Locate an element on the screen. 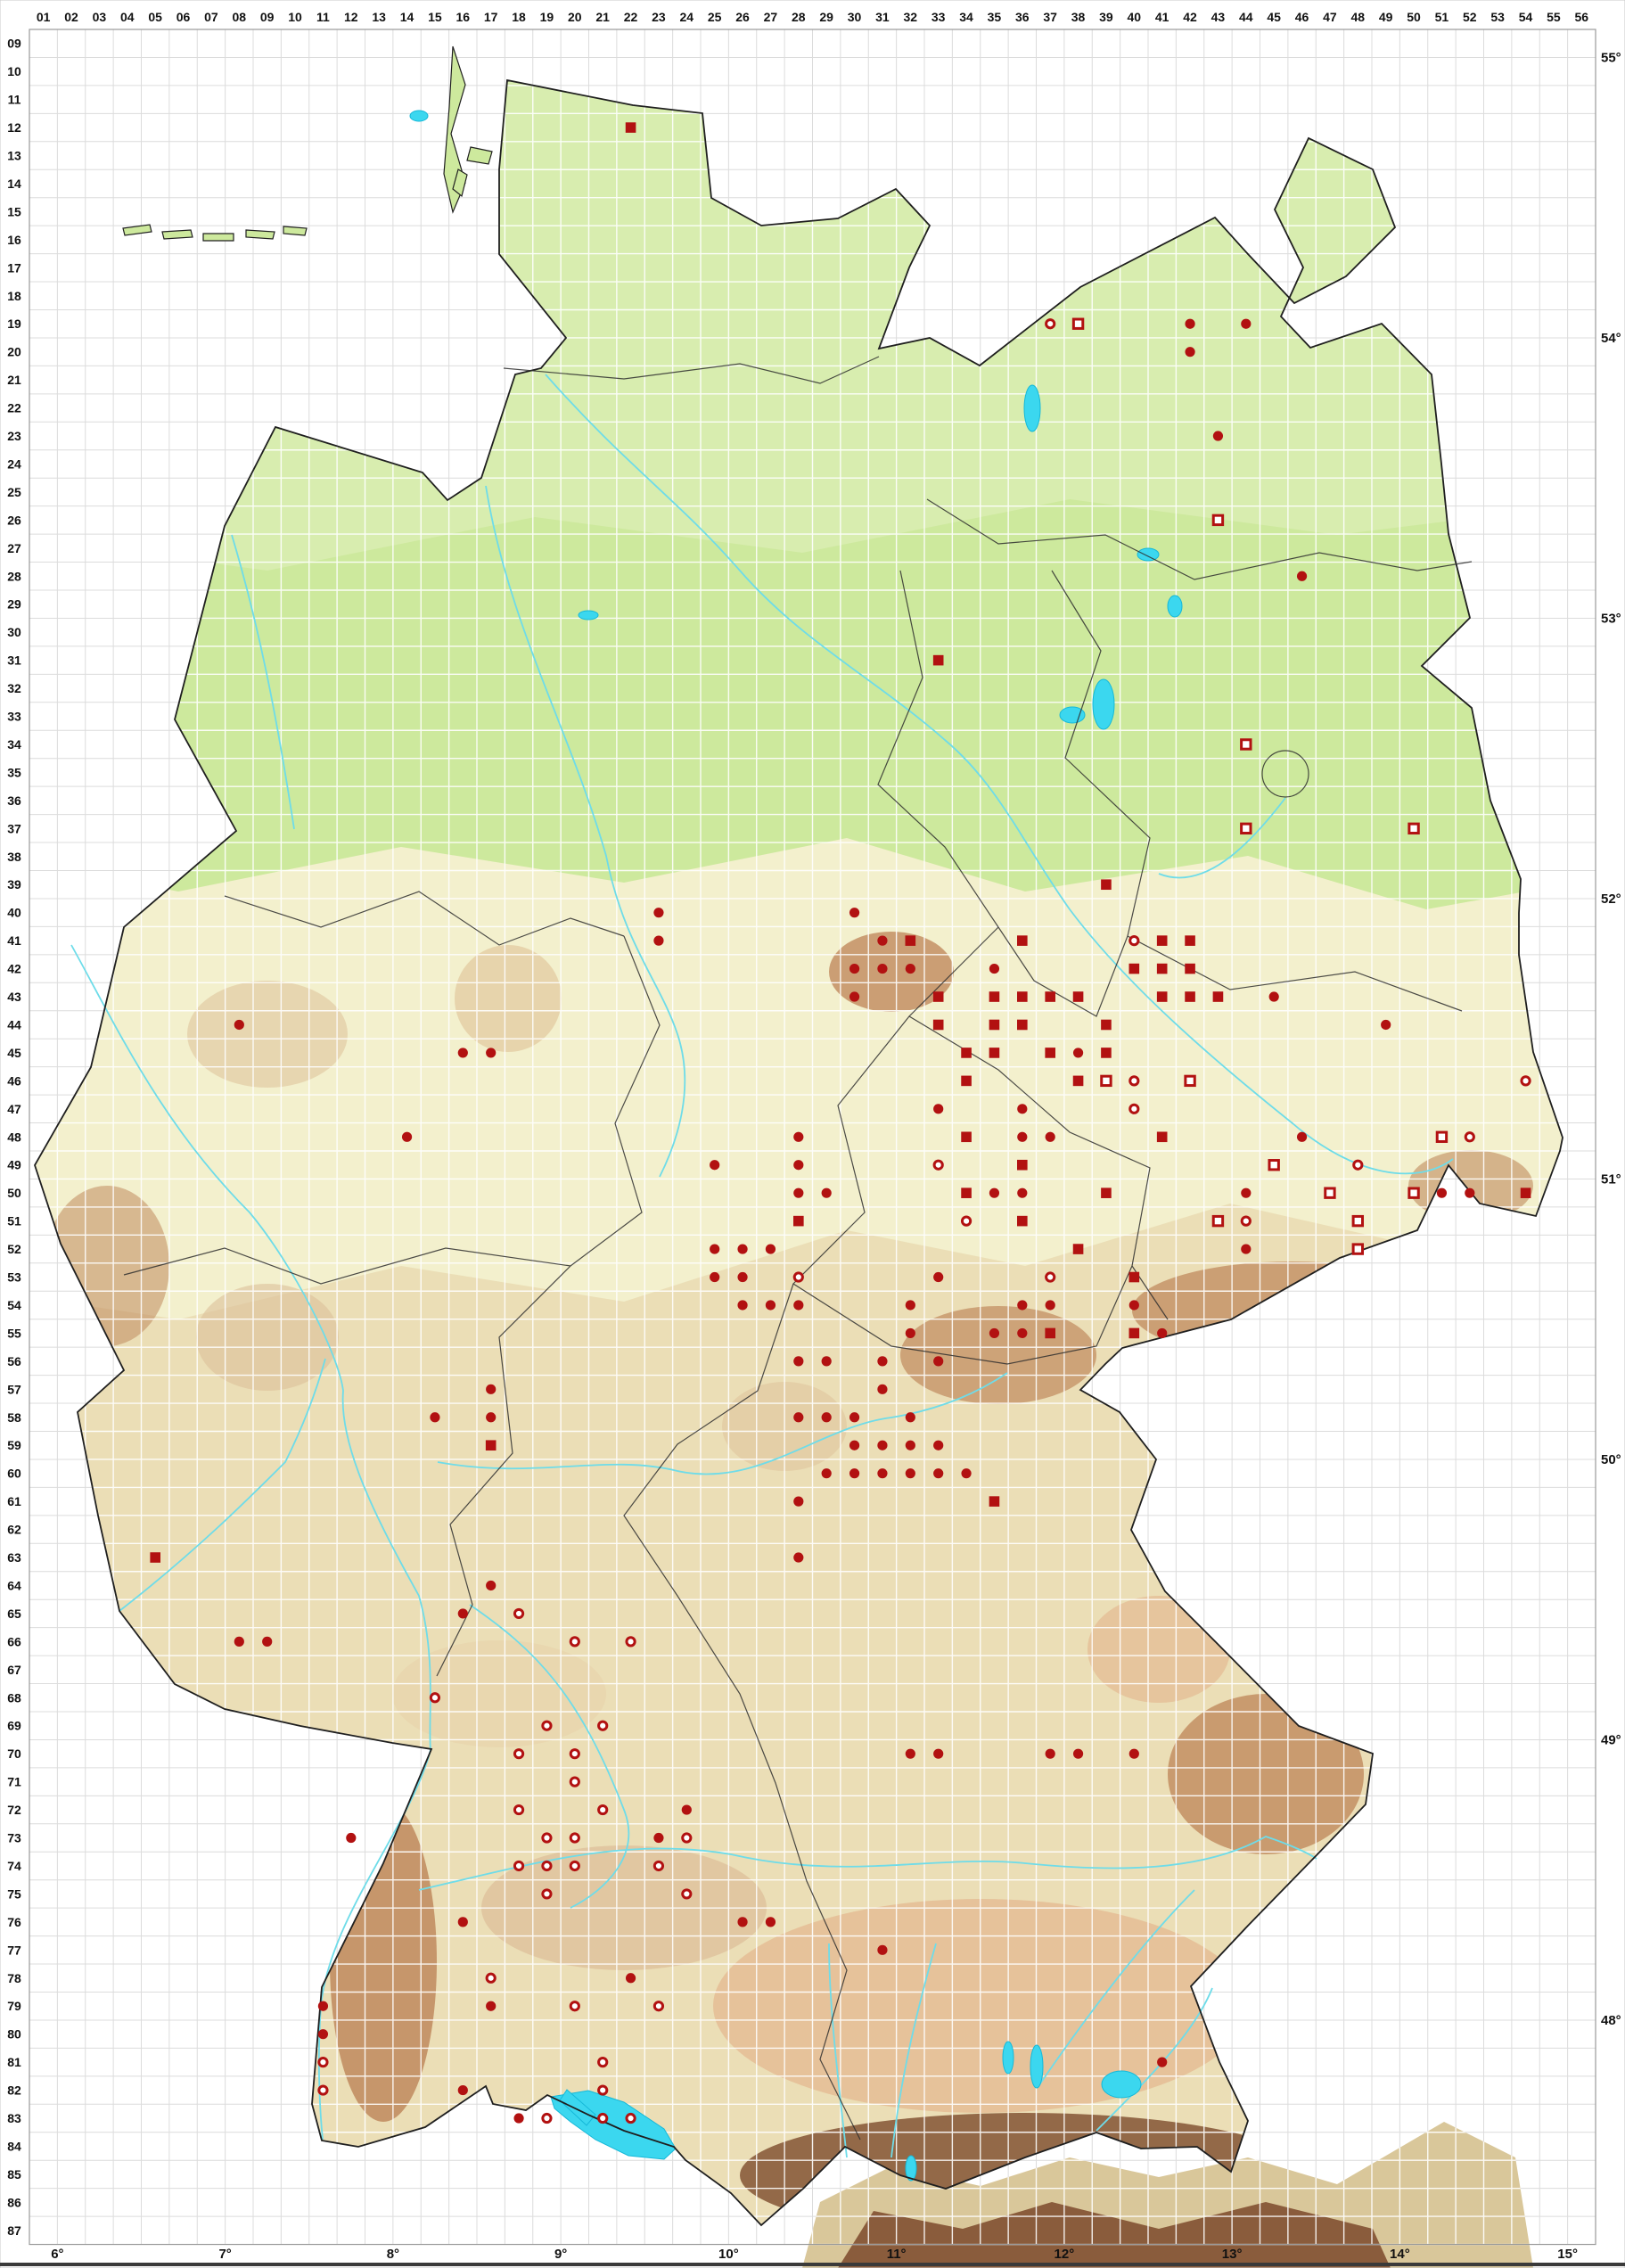 This screenshot has width=1625, height=2268. row-label: 15 is located at coordinates (14, 211).